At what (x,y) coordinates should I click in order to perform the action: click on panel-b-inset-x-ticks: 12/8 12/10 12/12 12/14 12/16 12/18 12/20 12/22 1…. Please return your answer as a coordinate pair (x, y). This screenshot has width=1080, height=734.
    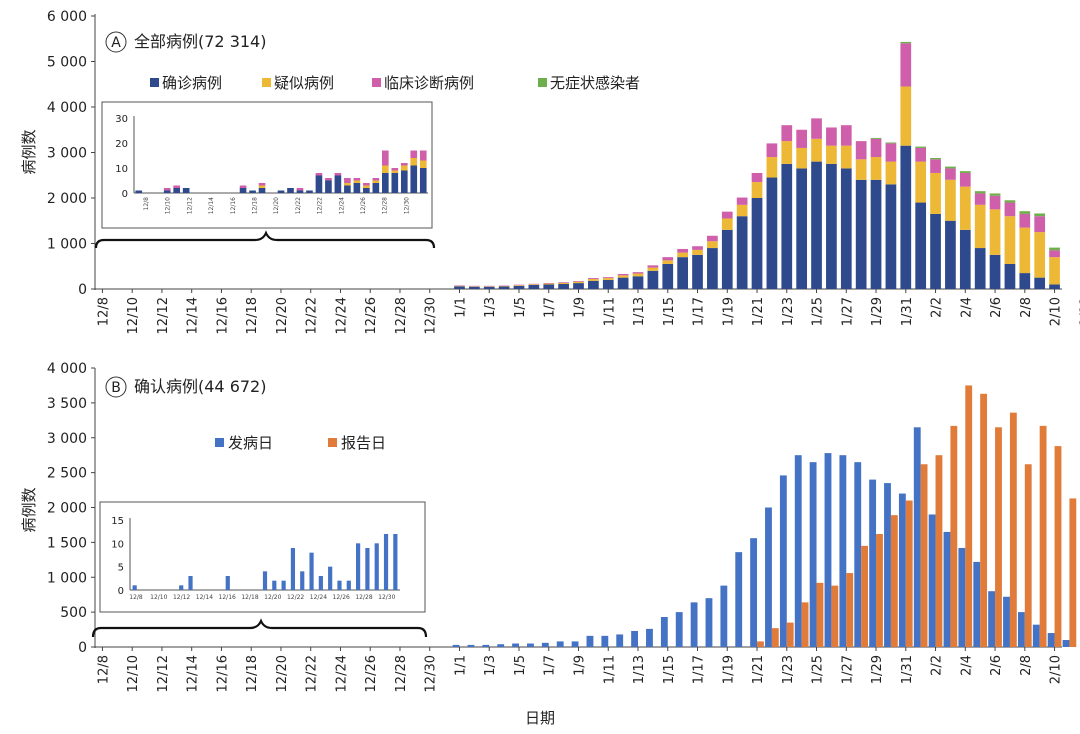
    Looking at the image, I should click on (262, 597).